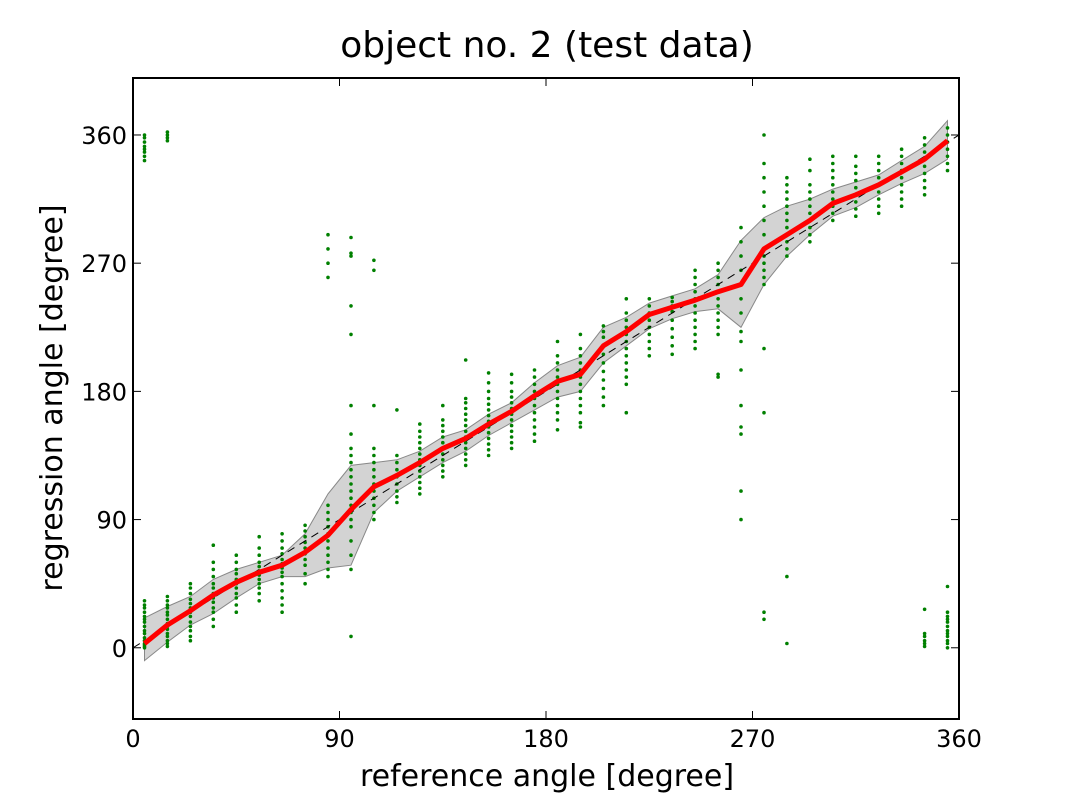 This screenshot has height=800, width=1066. What do you see at coordinates (104, 392) in the screenshot?
I see `y-tick-label: 180` at bounding box center [104, 392].